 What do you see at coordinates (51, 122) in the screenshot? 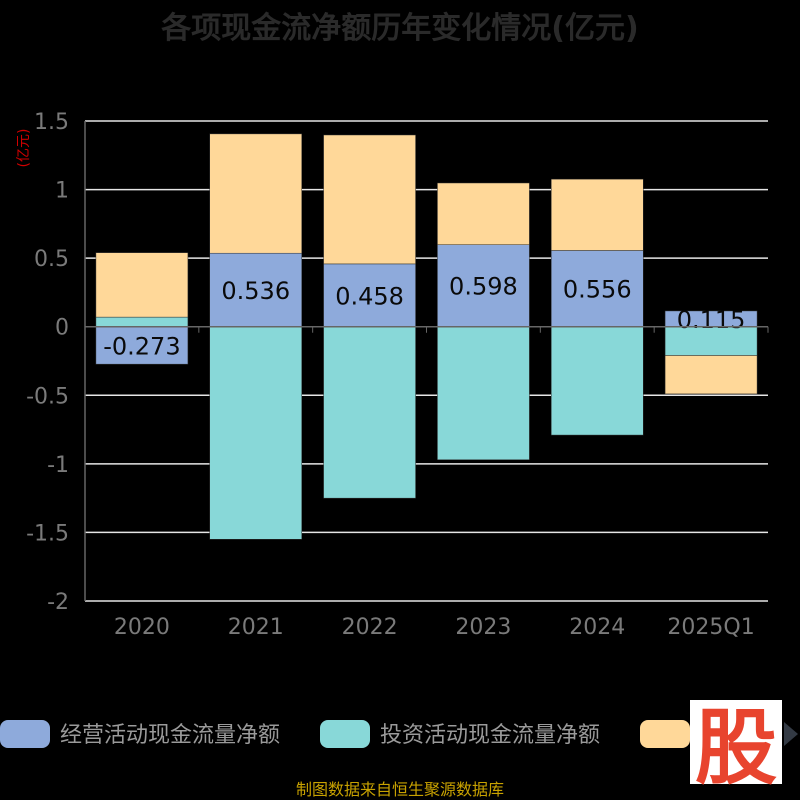
I see `y-tick-label: 1.5` at bounding box center [51, 122].